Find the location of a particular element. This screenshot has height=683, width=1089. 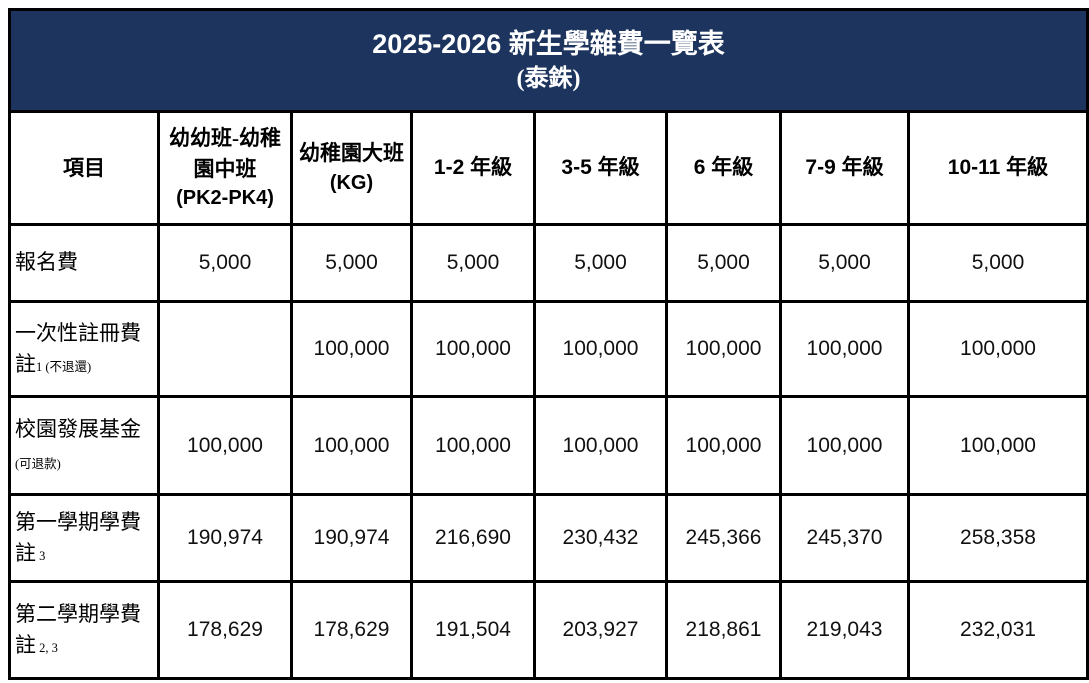

row-label-cell: 第二學期學費 註 2, 3 is located at coordinates (84, 630).